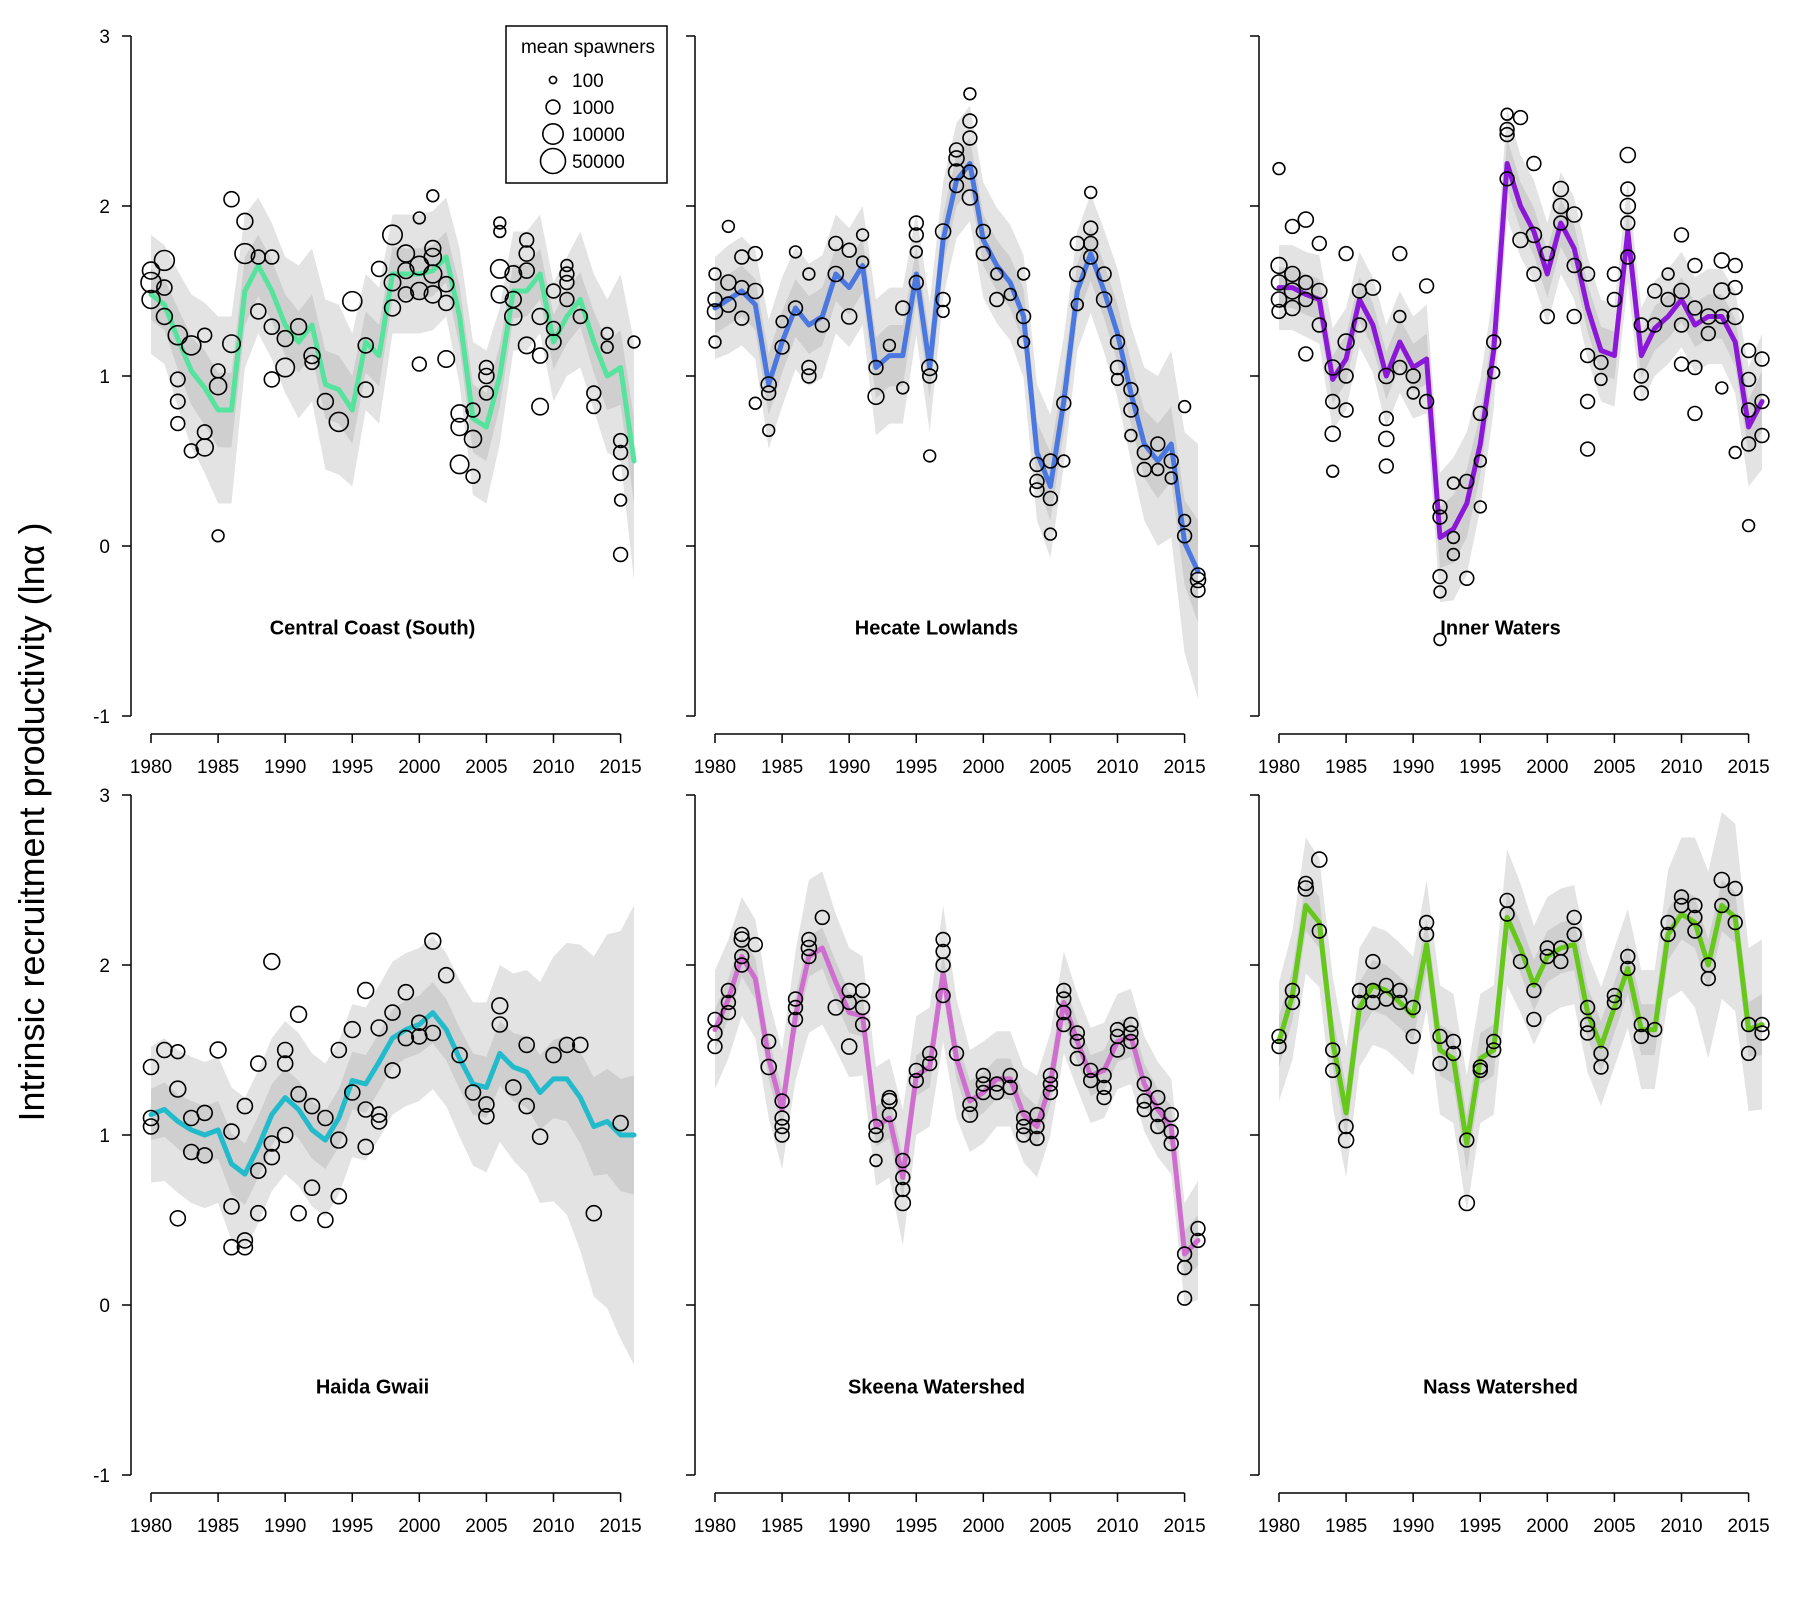 Image resolution: width=1800 pixels, height=1600 pixels. What do you see at coordinates (936, 628) in the screenshot?
I see `panel-title: Hecate Lowlands` at bounding box center [936, 628].